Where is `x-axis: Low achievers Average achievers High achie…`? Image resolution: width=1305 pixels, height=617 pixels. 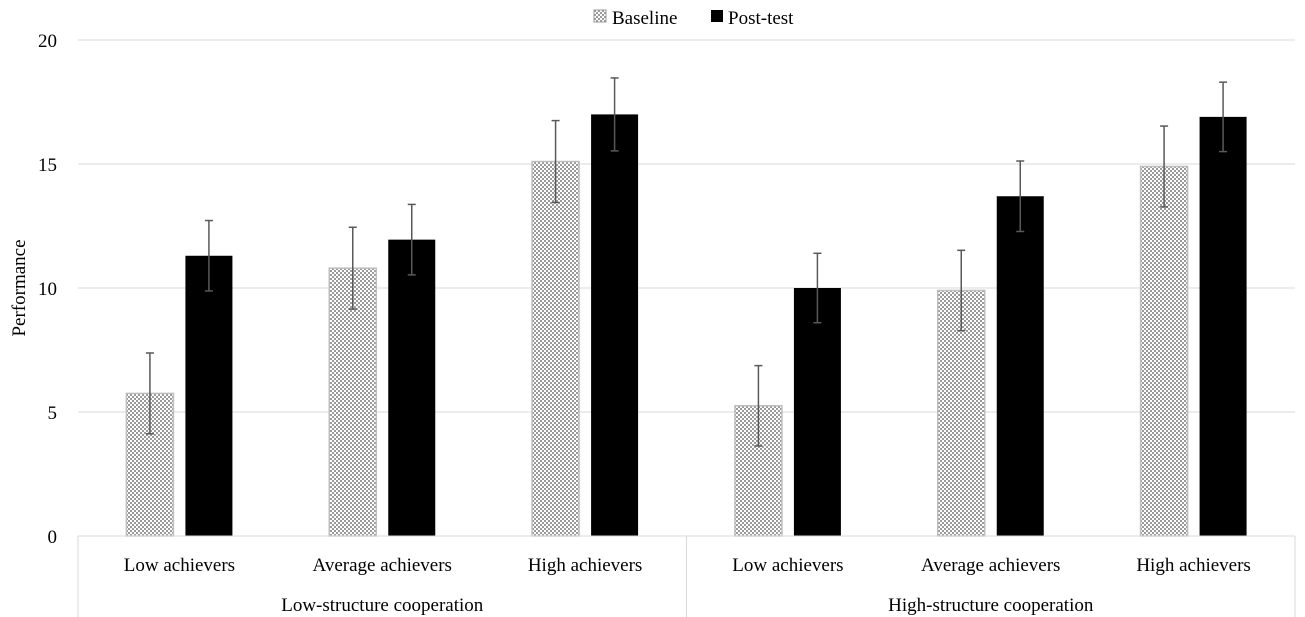 x-axis: Low achievers Average achievers High achie… is located at coordinates (686, 576).